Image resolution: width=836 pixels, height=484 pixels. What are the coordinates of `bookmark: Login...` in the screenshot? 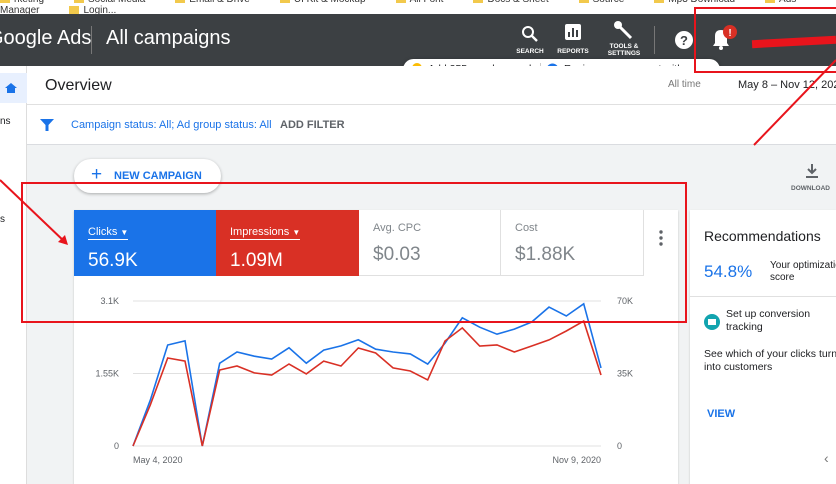 It's located at (92, 9).